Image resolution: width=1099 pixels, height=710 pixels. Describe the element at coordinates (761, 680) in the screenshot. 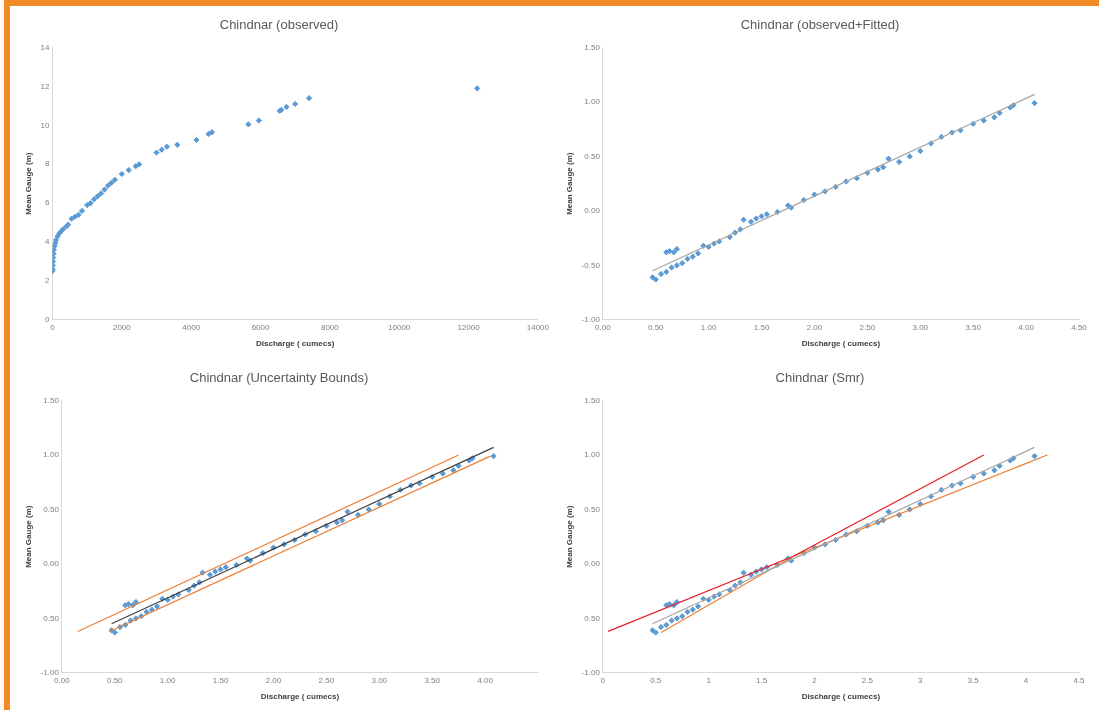

I see `x-tick-label: 1.5` at that location.